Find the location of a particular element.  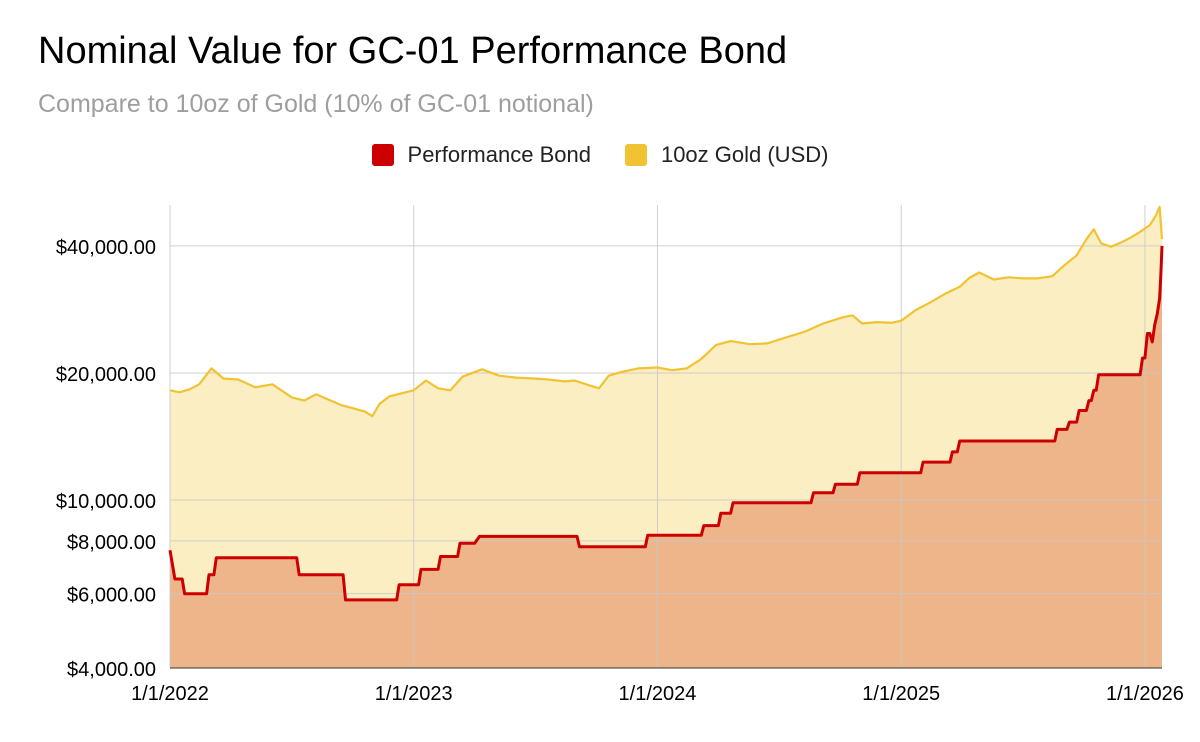

legend: Performance Bond 10oz Gold (USD) is located at coordinates (600, 155).